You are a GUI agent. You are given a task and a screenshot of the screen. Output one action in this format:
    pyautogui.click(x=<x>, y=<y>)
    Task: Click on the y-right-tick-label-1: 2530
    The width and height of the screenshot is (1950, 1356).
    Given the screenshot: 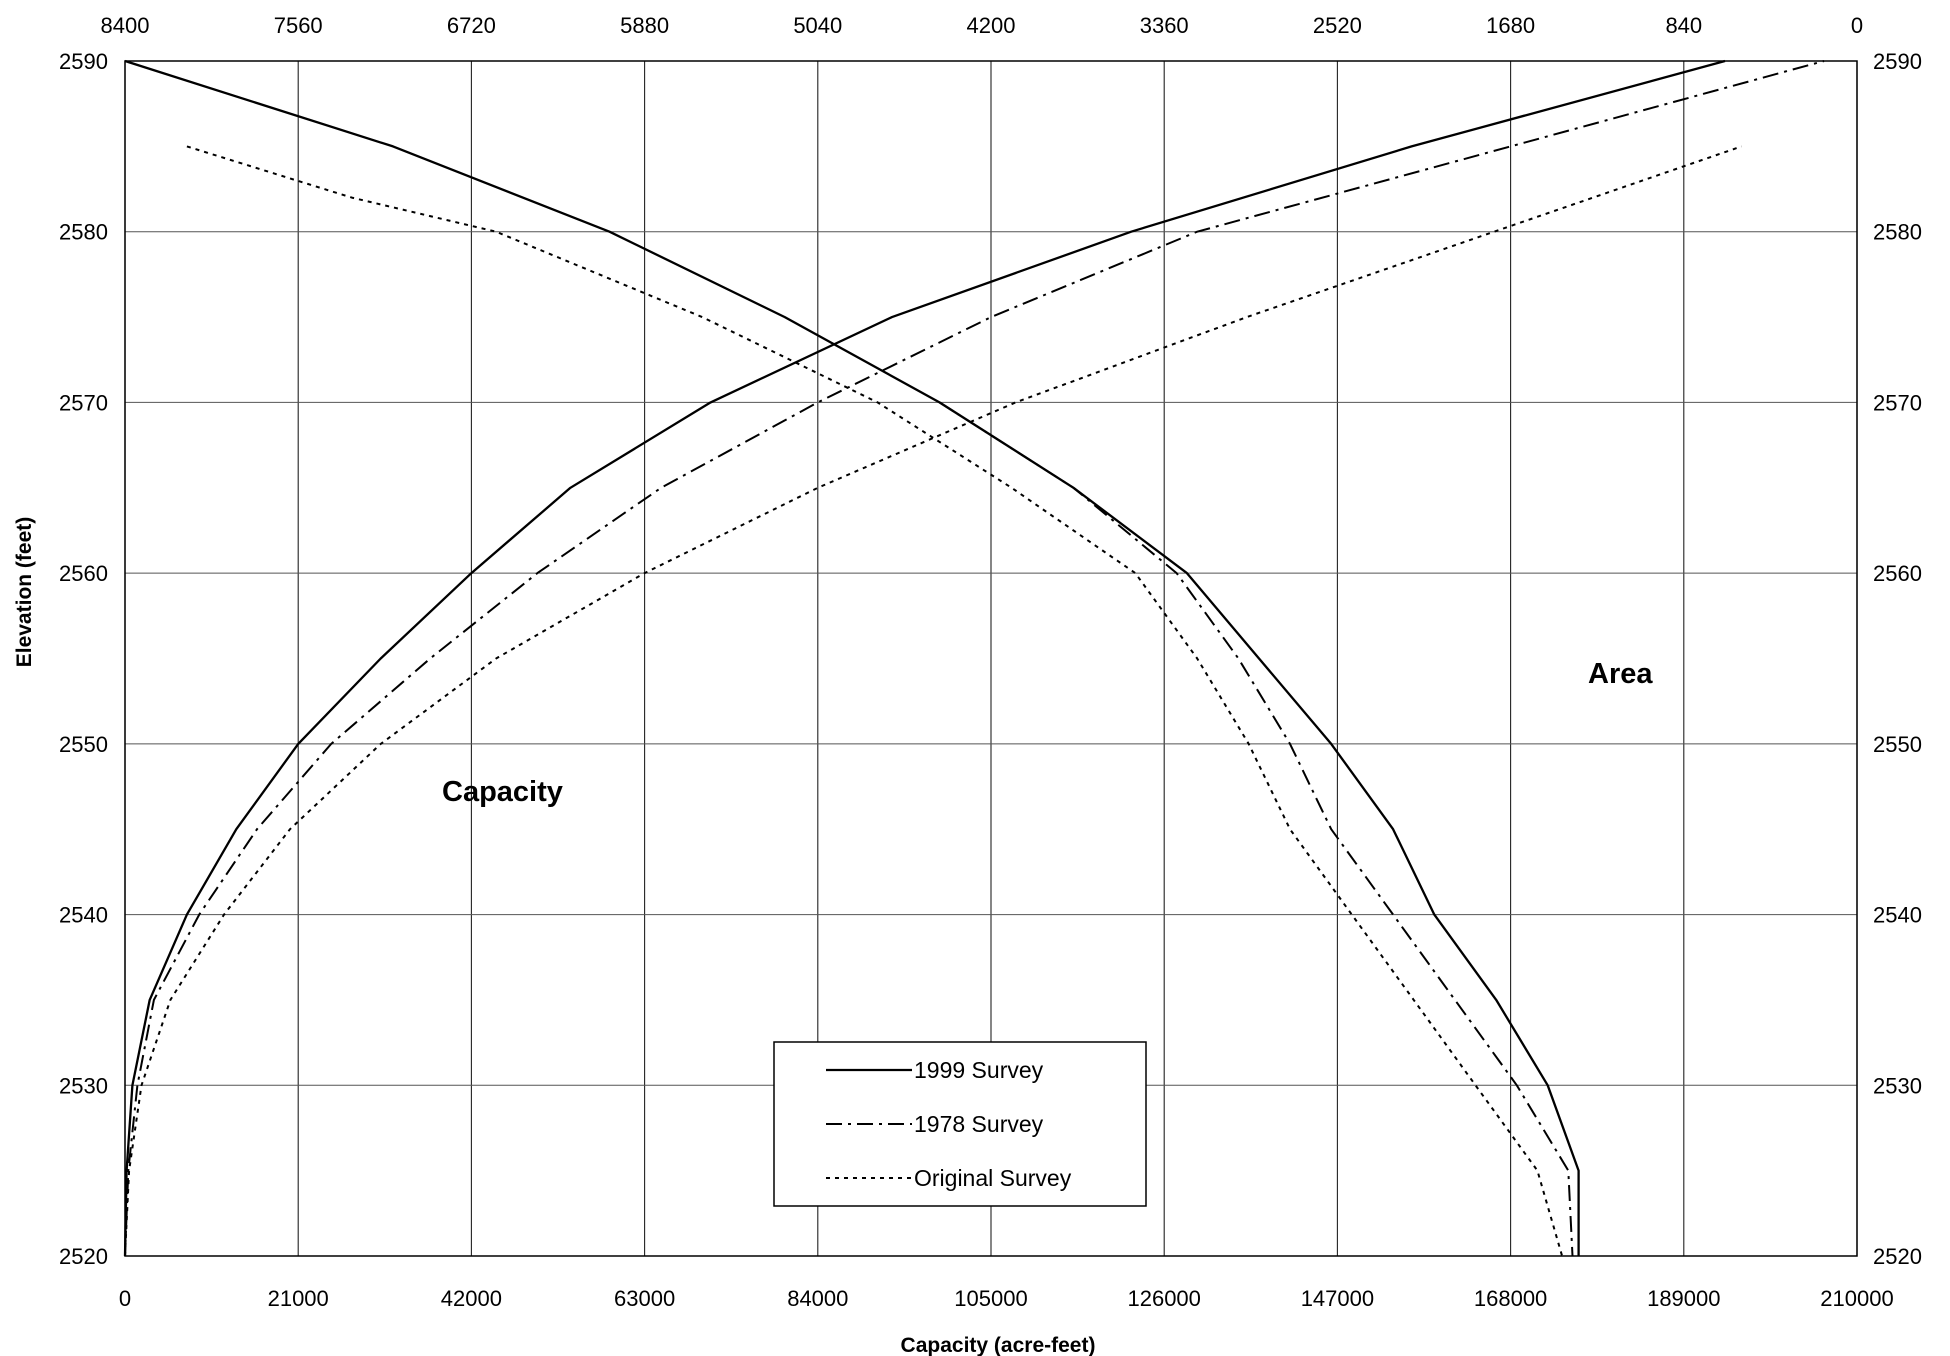 What is the action you would take?
    pyautogui.click(x=1897, y=1085)
    